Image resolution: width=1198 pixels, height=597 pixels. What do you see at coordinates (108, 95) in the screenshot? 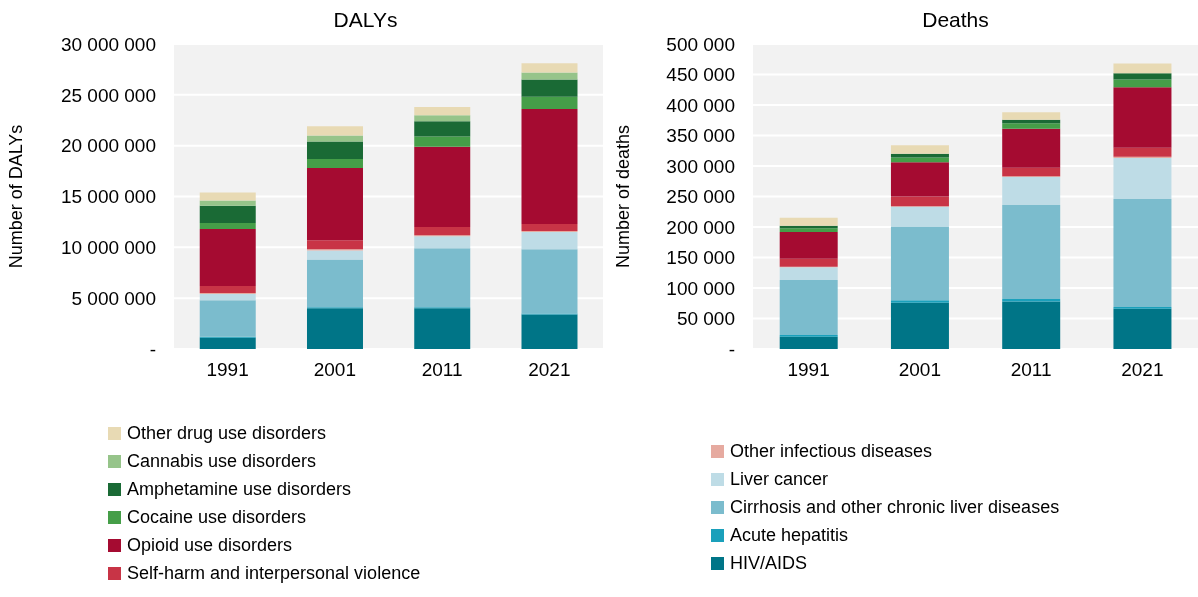
I see `y-tick-label: 25 000 000` at bounding box center [108, 95].